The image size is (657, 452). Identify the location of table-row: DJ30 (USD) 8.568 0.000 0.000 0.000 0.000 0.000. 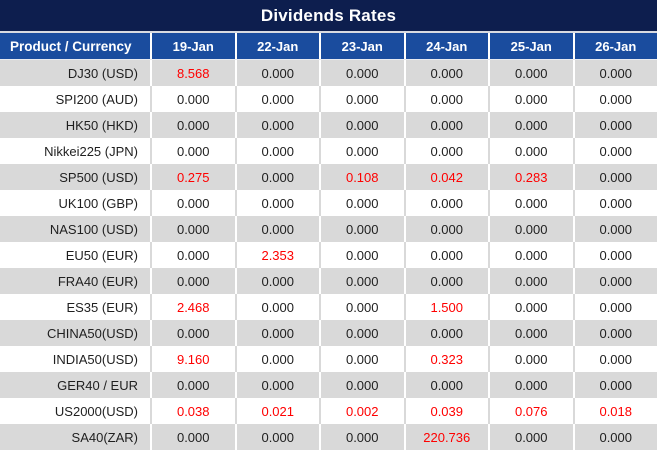
(328, 73).